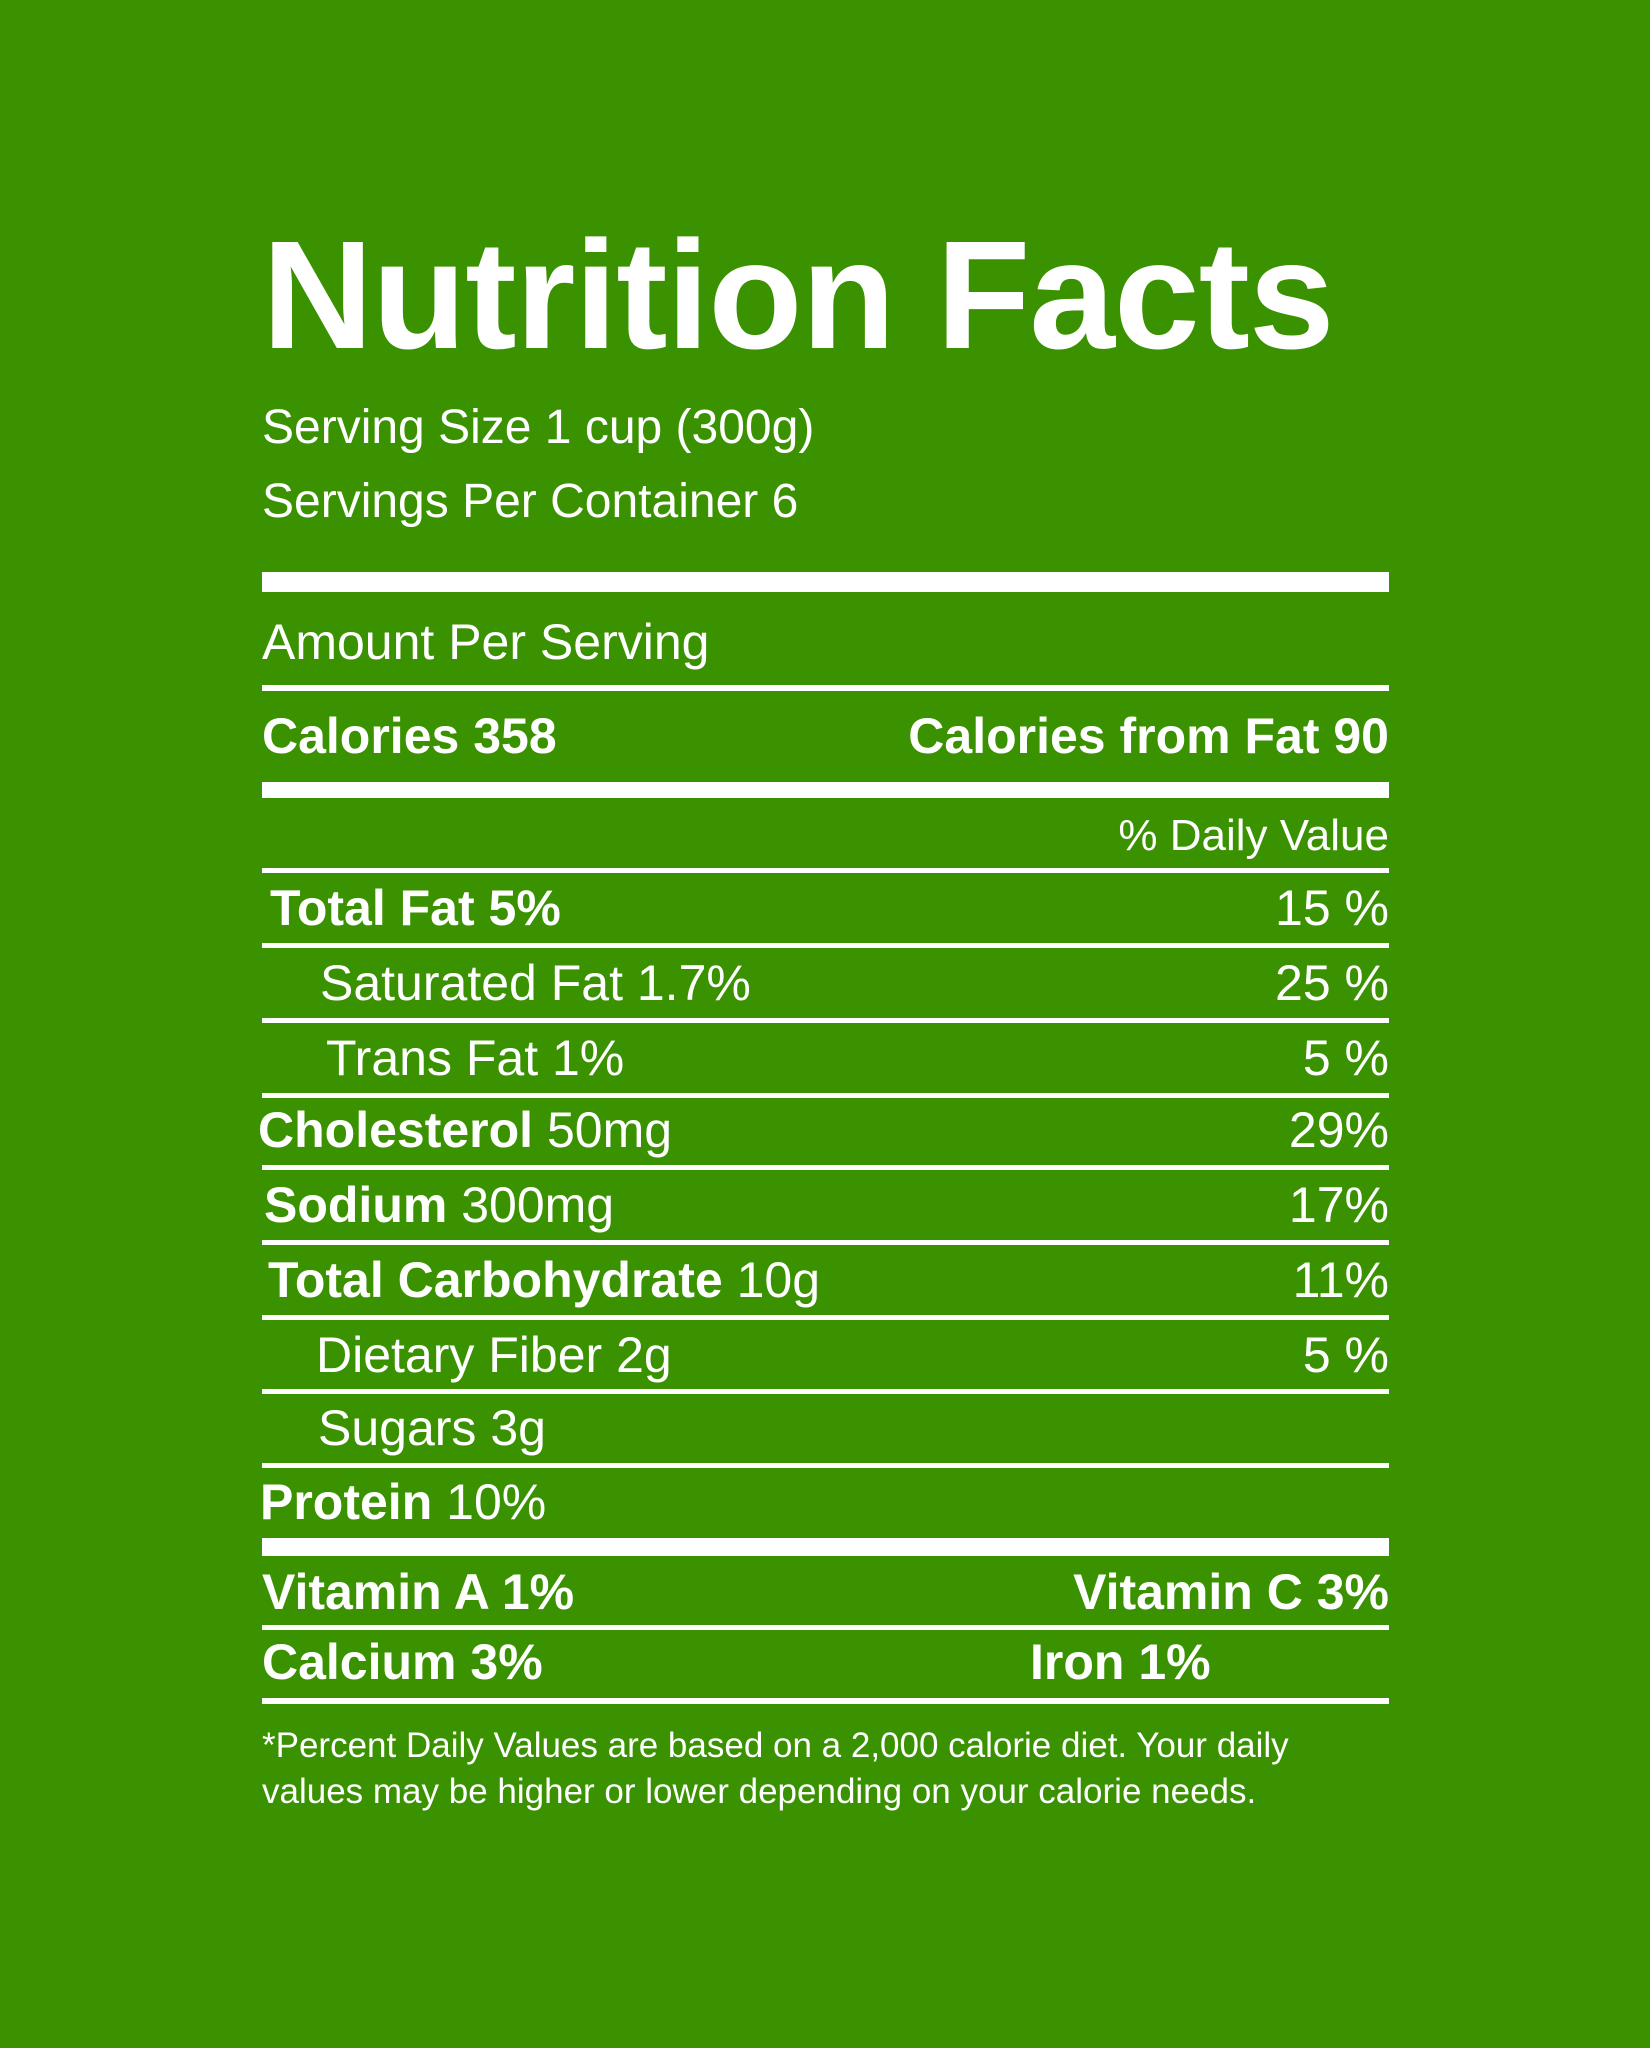 This screenshot has width=1650, height=2048. I want to click on nutrient-row-sodium: Sodium 300mg 17%, so click(825, 1205).